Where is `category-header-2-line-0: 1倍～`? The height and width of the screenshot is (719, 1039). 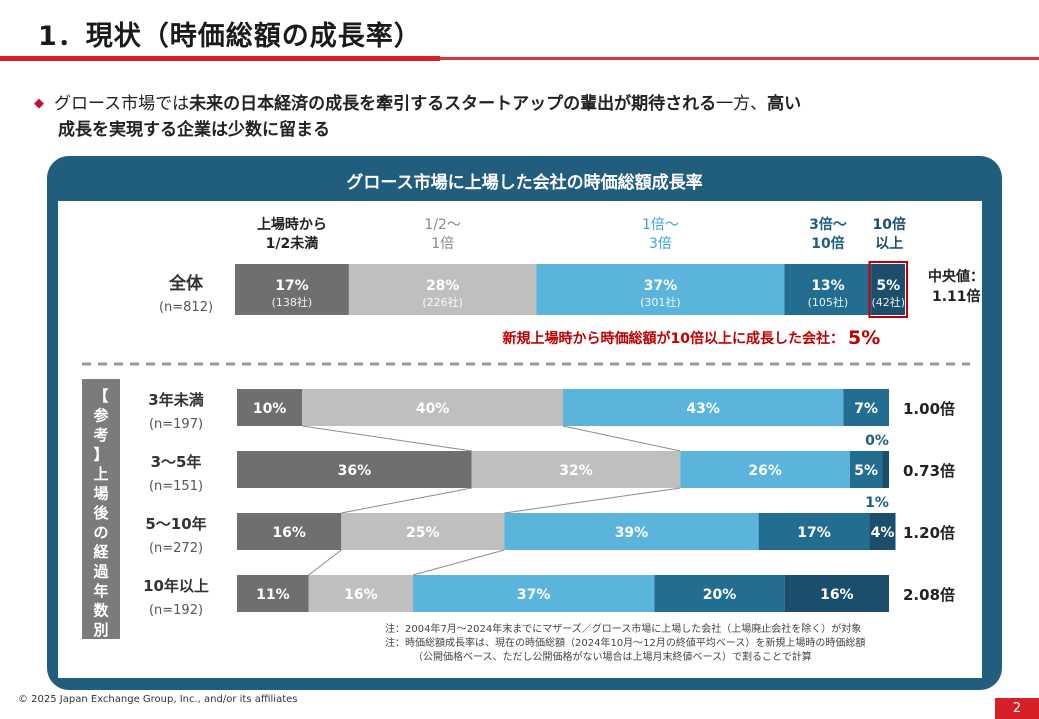 category-header-2-line-0: 1倍～ is located at coordinates (660, 225).